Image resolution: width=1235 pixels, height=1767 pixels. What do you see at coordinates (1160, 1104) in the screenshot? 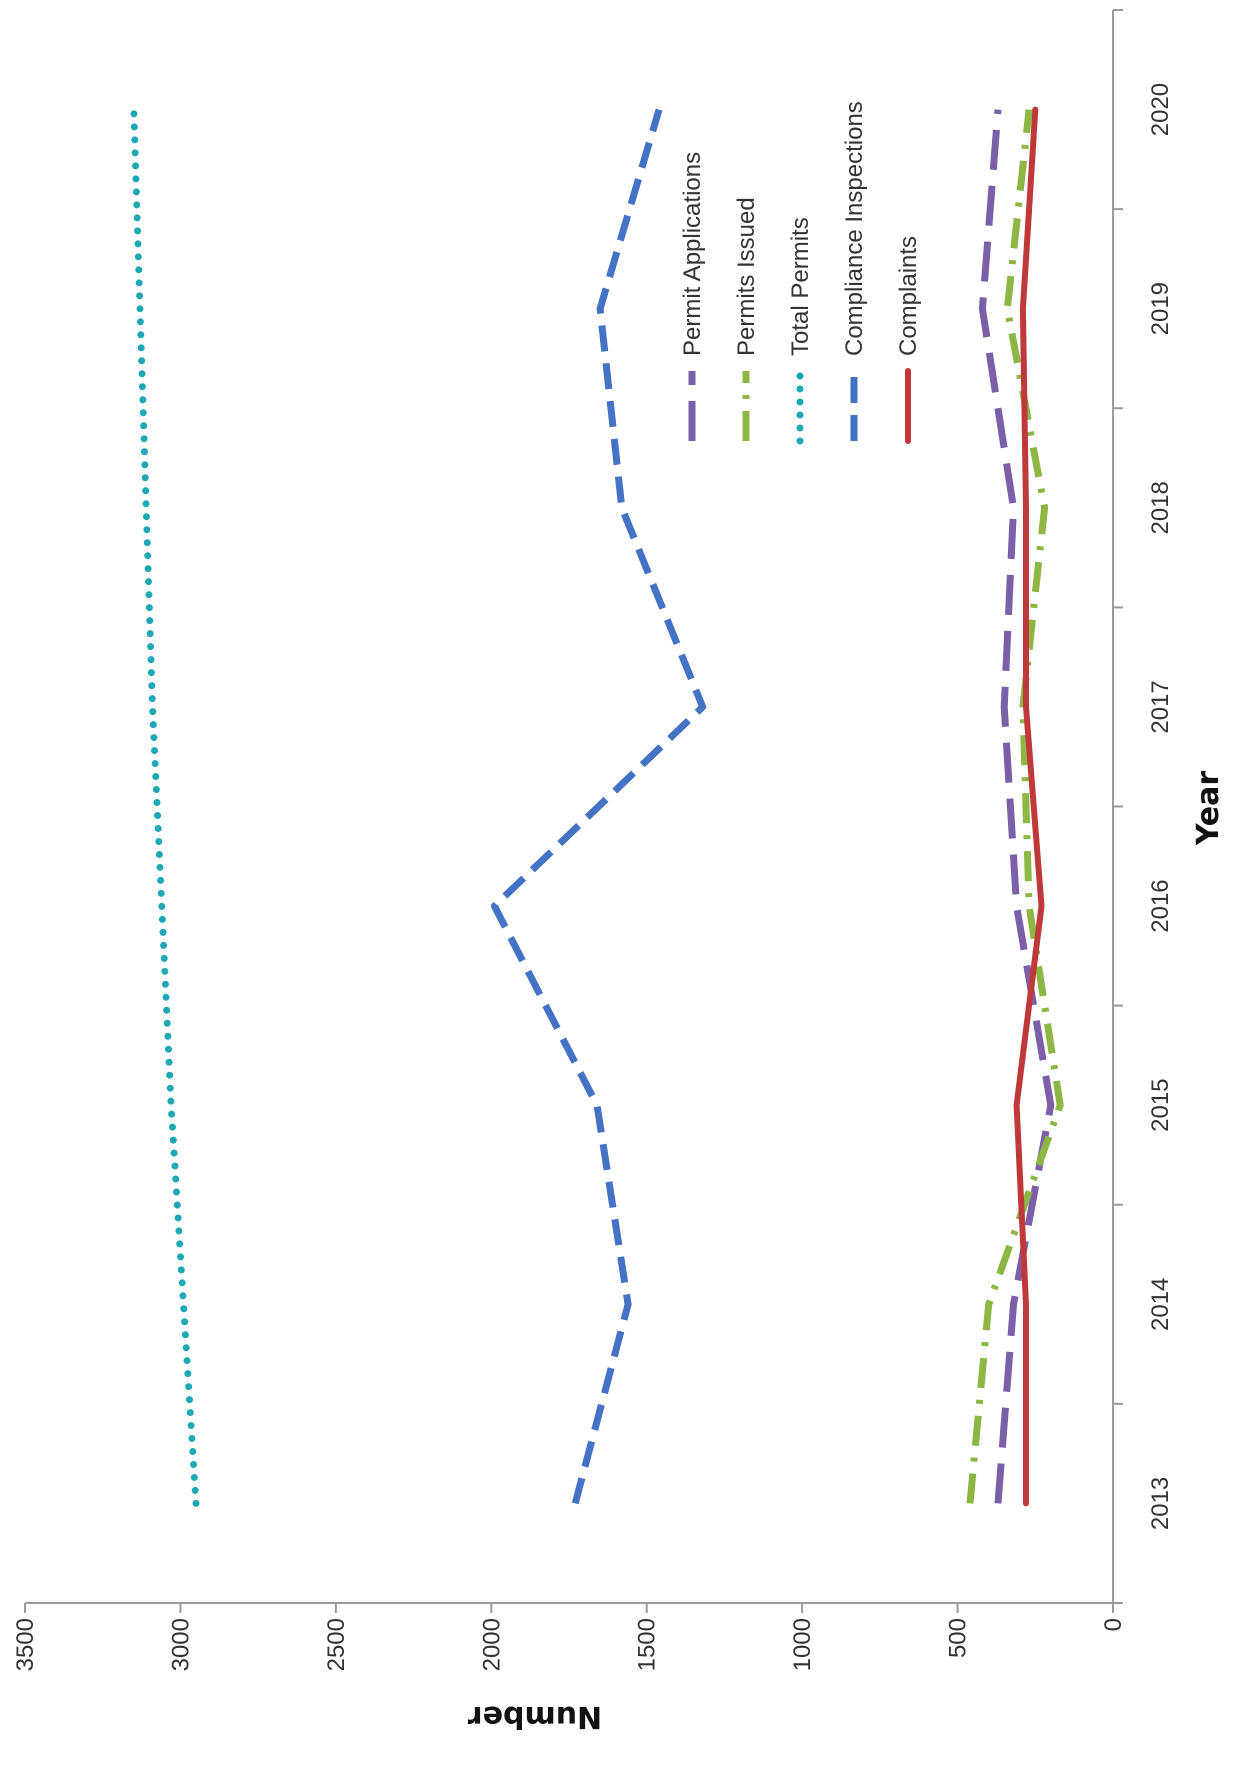
I see `x-tick-label: 2015` at bounding box center [1160, 1104].